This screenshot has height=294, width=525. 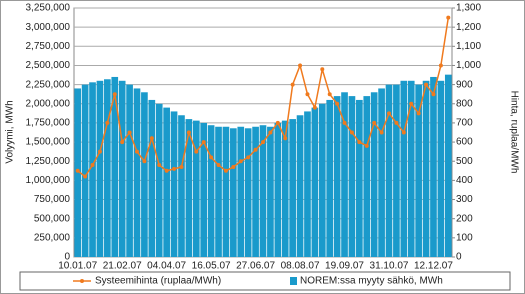 What do you see at coordinates (48, 65) in the screenshot?
I see `y-tick-label: 2,500,000` at bounding box center [48, 65].